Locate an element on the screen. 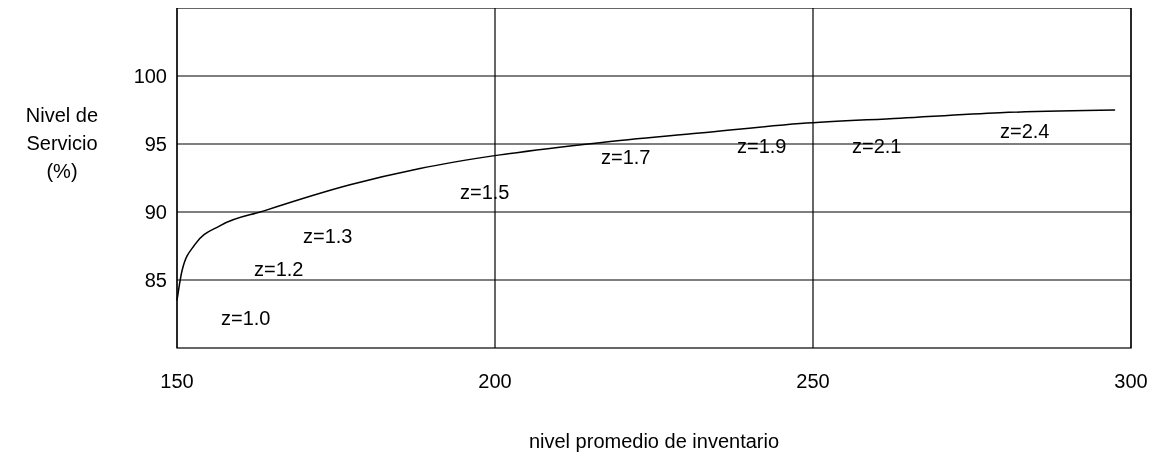 The image size is (1157, 466). annotation: z=1.7 is located at coordinates (626, 157).